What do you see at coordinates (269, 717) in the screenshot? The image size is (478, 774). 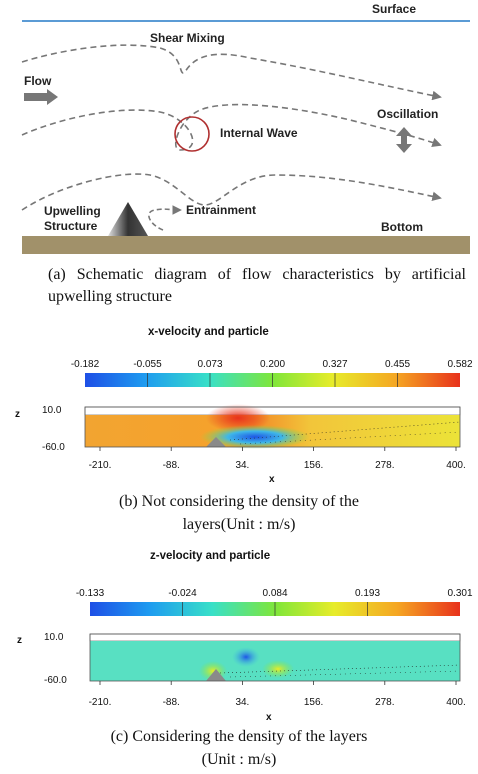 I see `plot-c-x-label: x` at bounding box center [269, 717].